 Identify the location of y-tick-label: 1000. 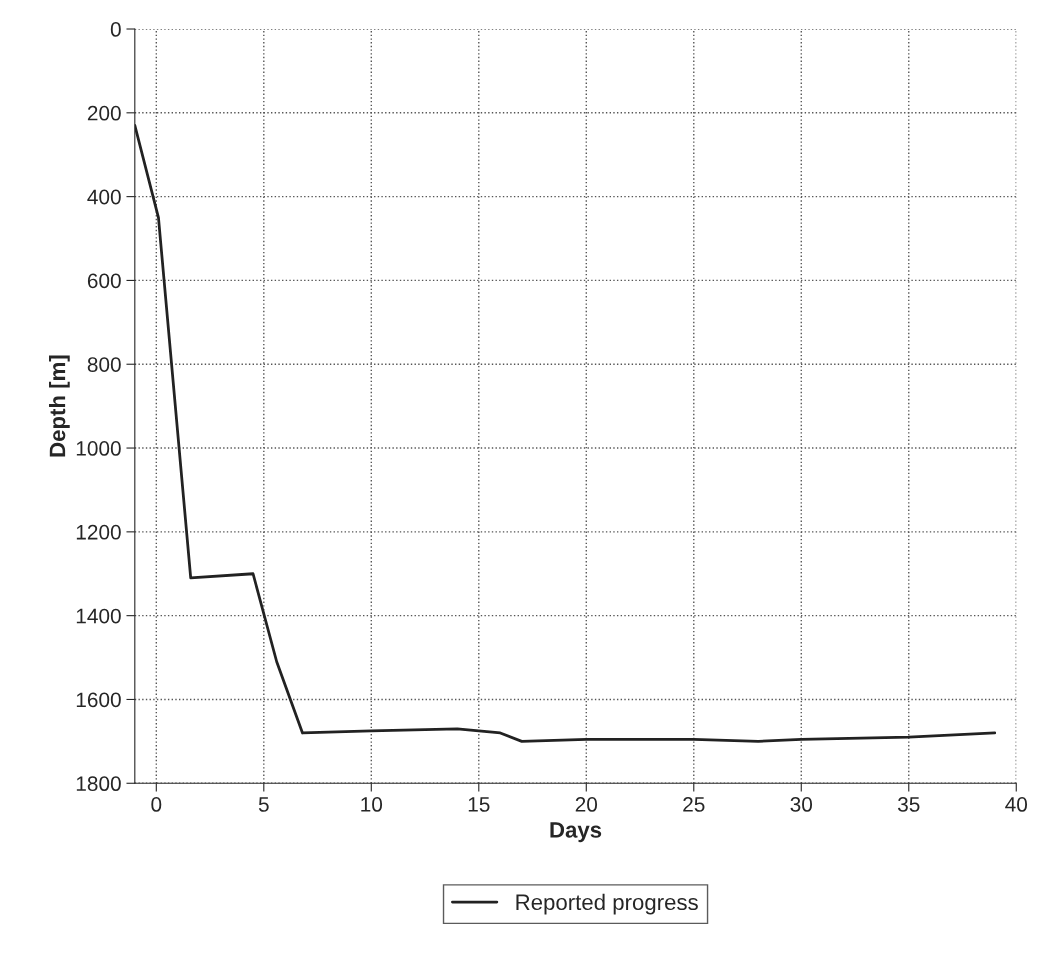
(98, 448).